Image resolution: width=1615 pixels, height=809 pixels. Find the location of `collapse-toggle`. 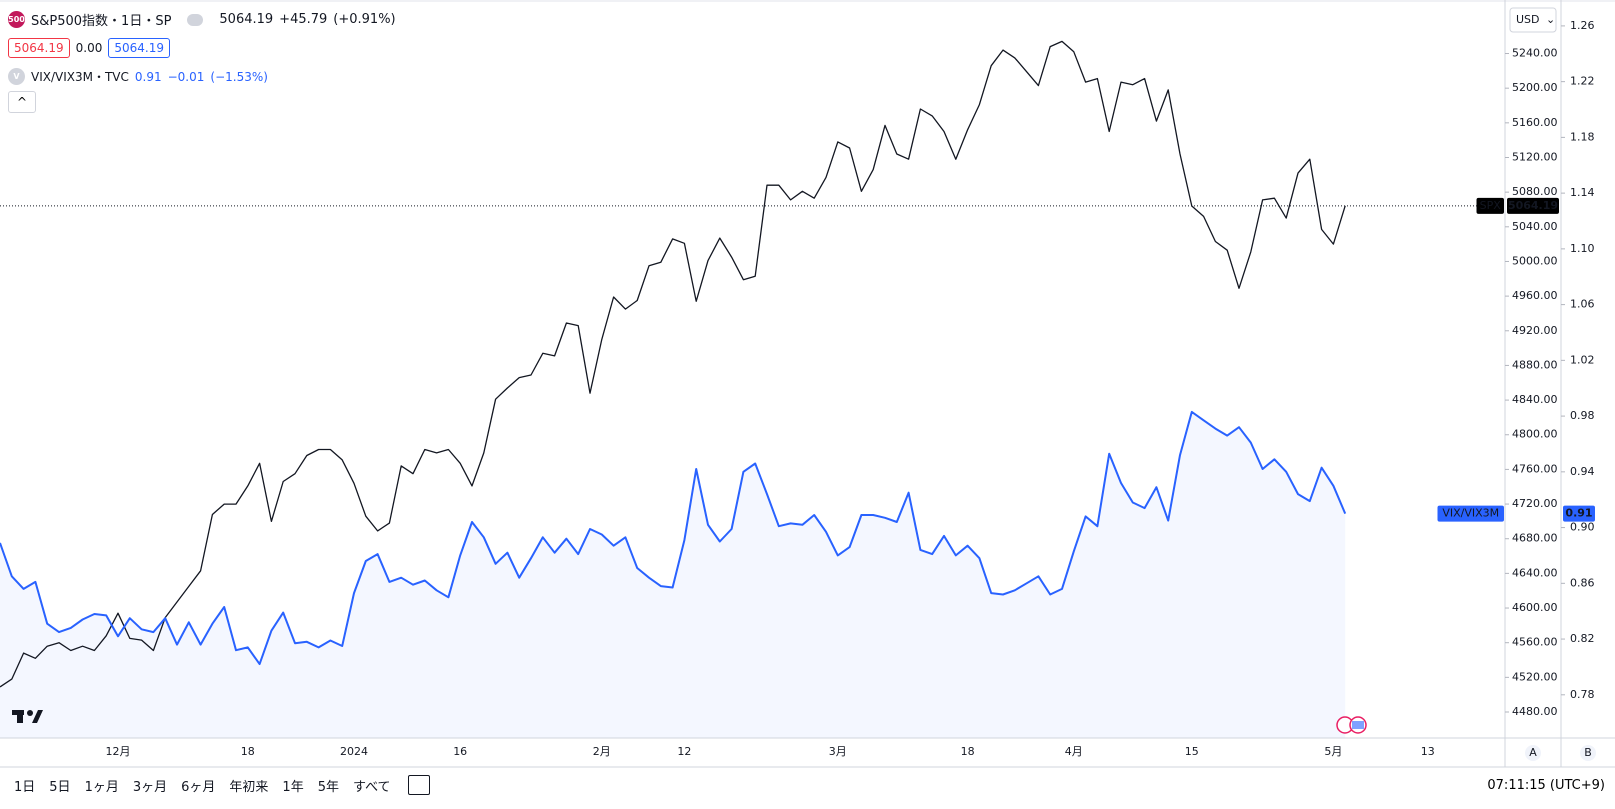

collapse-toggle is located at coordinates (195, 19).